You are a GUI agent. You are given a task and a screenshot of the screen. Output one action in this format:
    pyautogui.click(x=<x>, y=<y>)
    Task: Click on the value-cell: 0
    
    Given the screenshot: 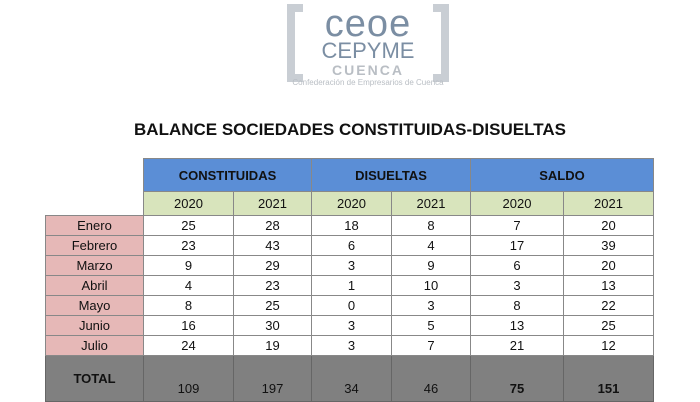 What is the action you would take?
    pyautogui.click(x=351, y=305)
    